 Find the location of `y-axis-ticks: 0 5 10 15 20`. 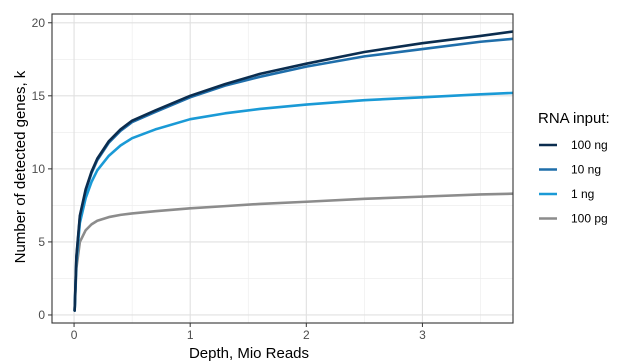

y-axis-ticks: 0 5 10 15 20 is located at coordinates (42, 169).